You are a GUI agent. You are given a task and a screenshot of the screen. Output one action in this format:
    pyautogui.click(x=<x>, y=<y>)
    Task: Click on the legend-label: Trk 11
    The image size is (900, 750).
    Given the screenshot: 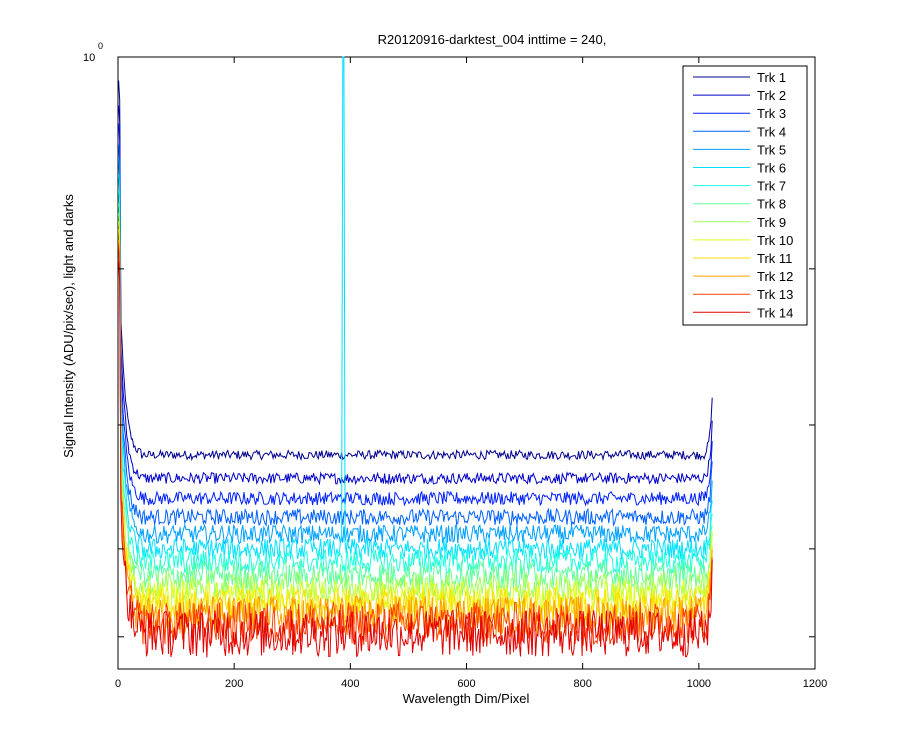 What is the action you would take?
    pyautogui.click(x=774, y=258)
    